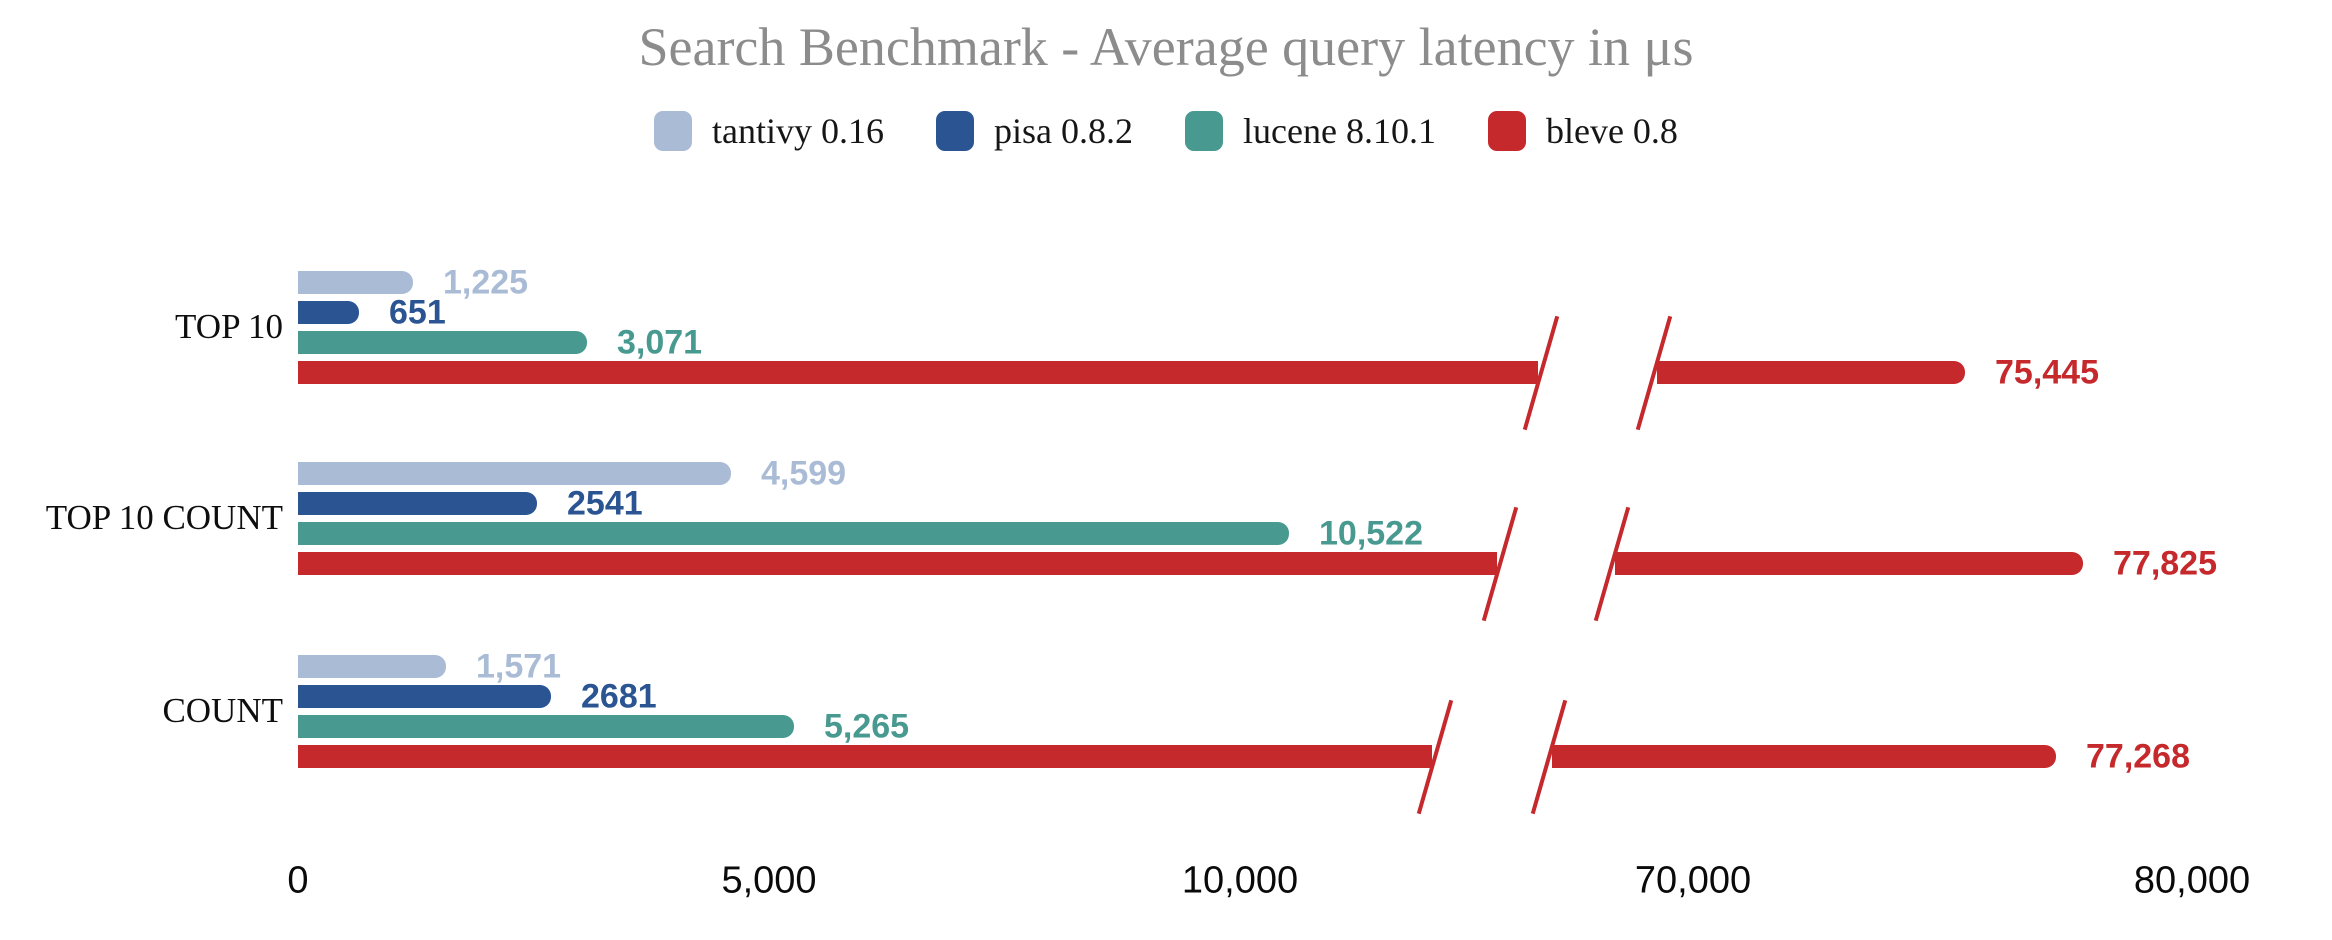 The width and height of the screenshot is (2332, 940). I want to click on x-tick-10000: 10,000, so click(1240, 880).